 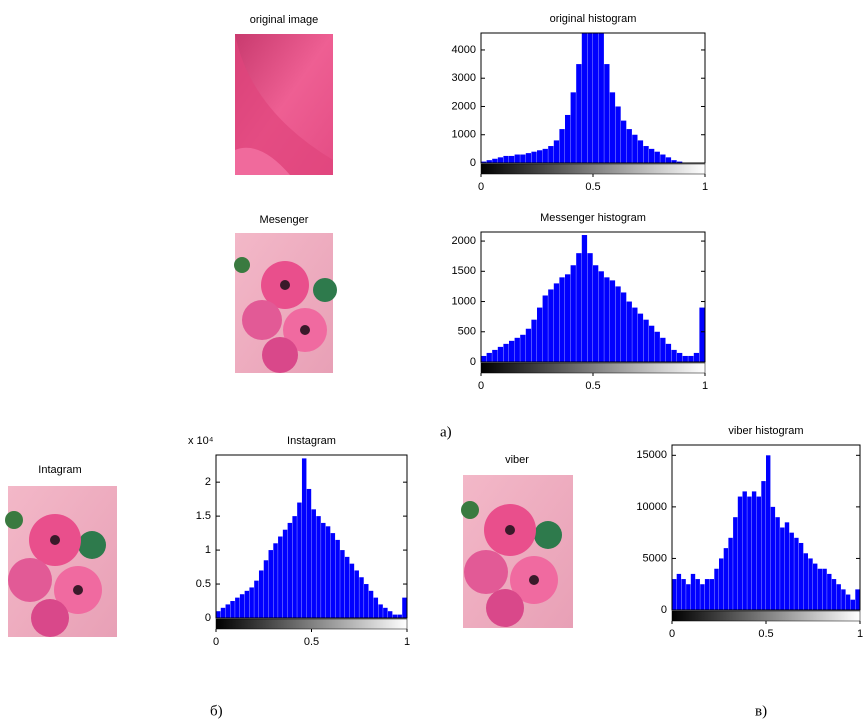 I want to click on image-title: original image, so click(x=284, y=20).